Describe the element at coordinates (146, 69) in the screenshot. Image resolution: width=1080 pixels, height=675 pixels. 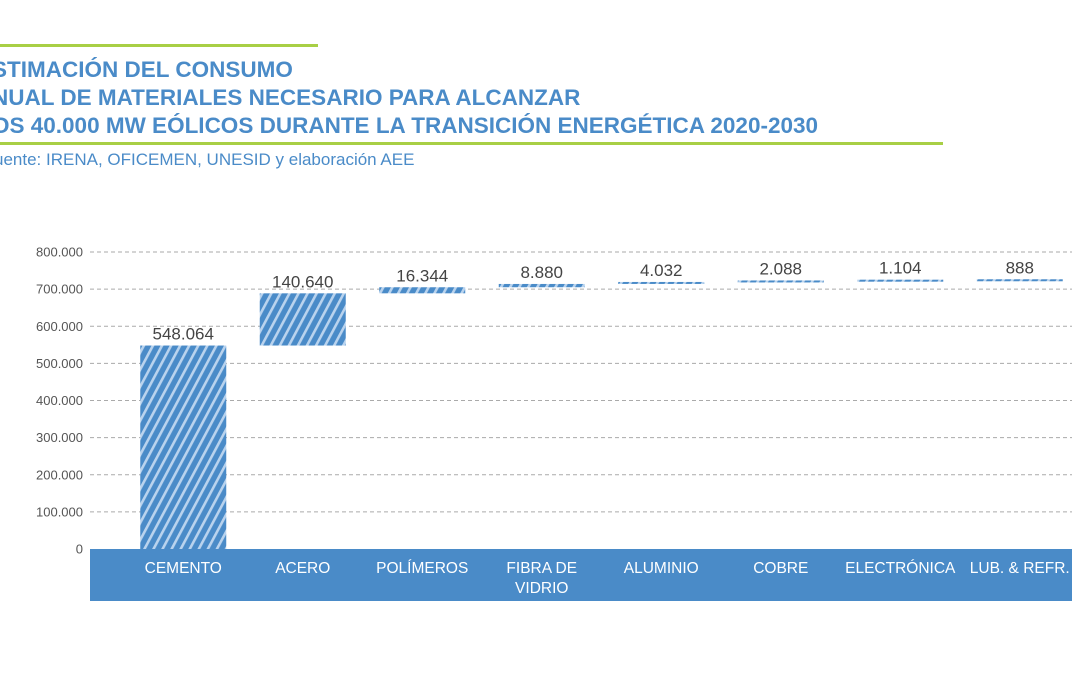
I see `title-line-1: STIMACIÓN DEL CONSUMO` at that location.